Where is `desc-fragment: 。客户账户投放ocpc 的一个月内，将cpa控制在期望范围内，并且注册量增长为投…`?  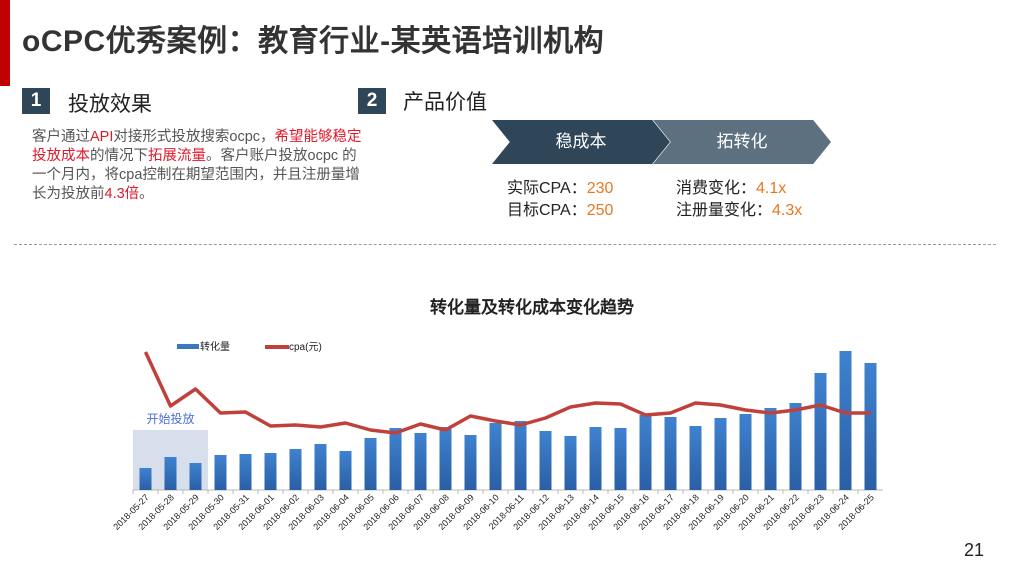 desc-fragment: 。客户账户投放ocpc 的一个月内，将cpa控制在期望范围内，并且注册量增长为投… is located at coordinates (196, 175).